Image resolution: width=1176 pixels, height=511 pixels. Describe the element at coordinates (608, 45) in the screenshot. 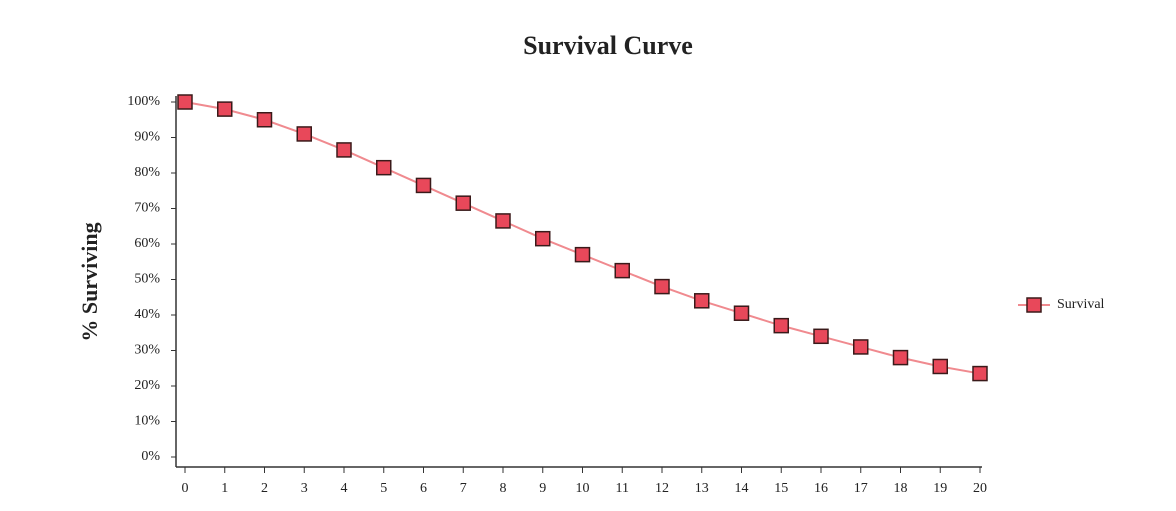

I see `chart-title: Survival Curve` at that location.